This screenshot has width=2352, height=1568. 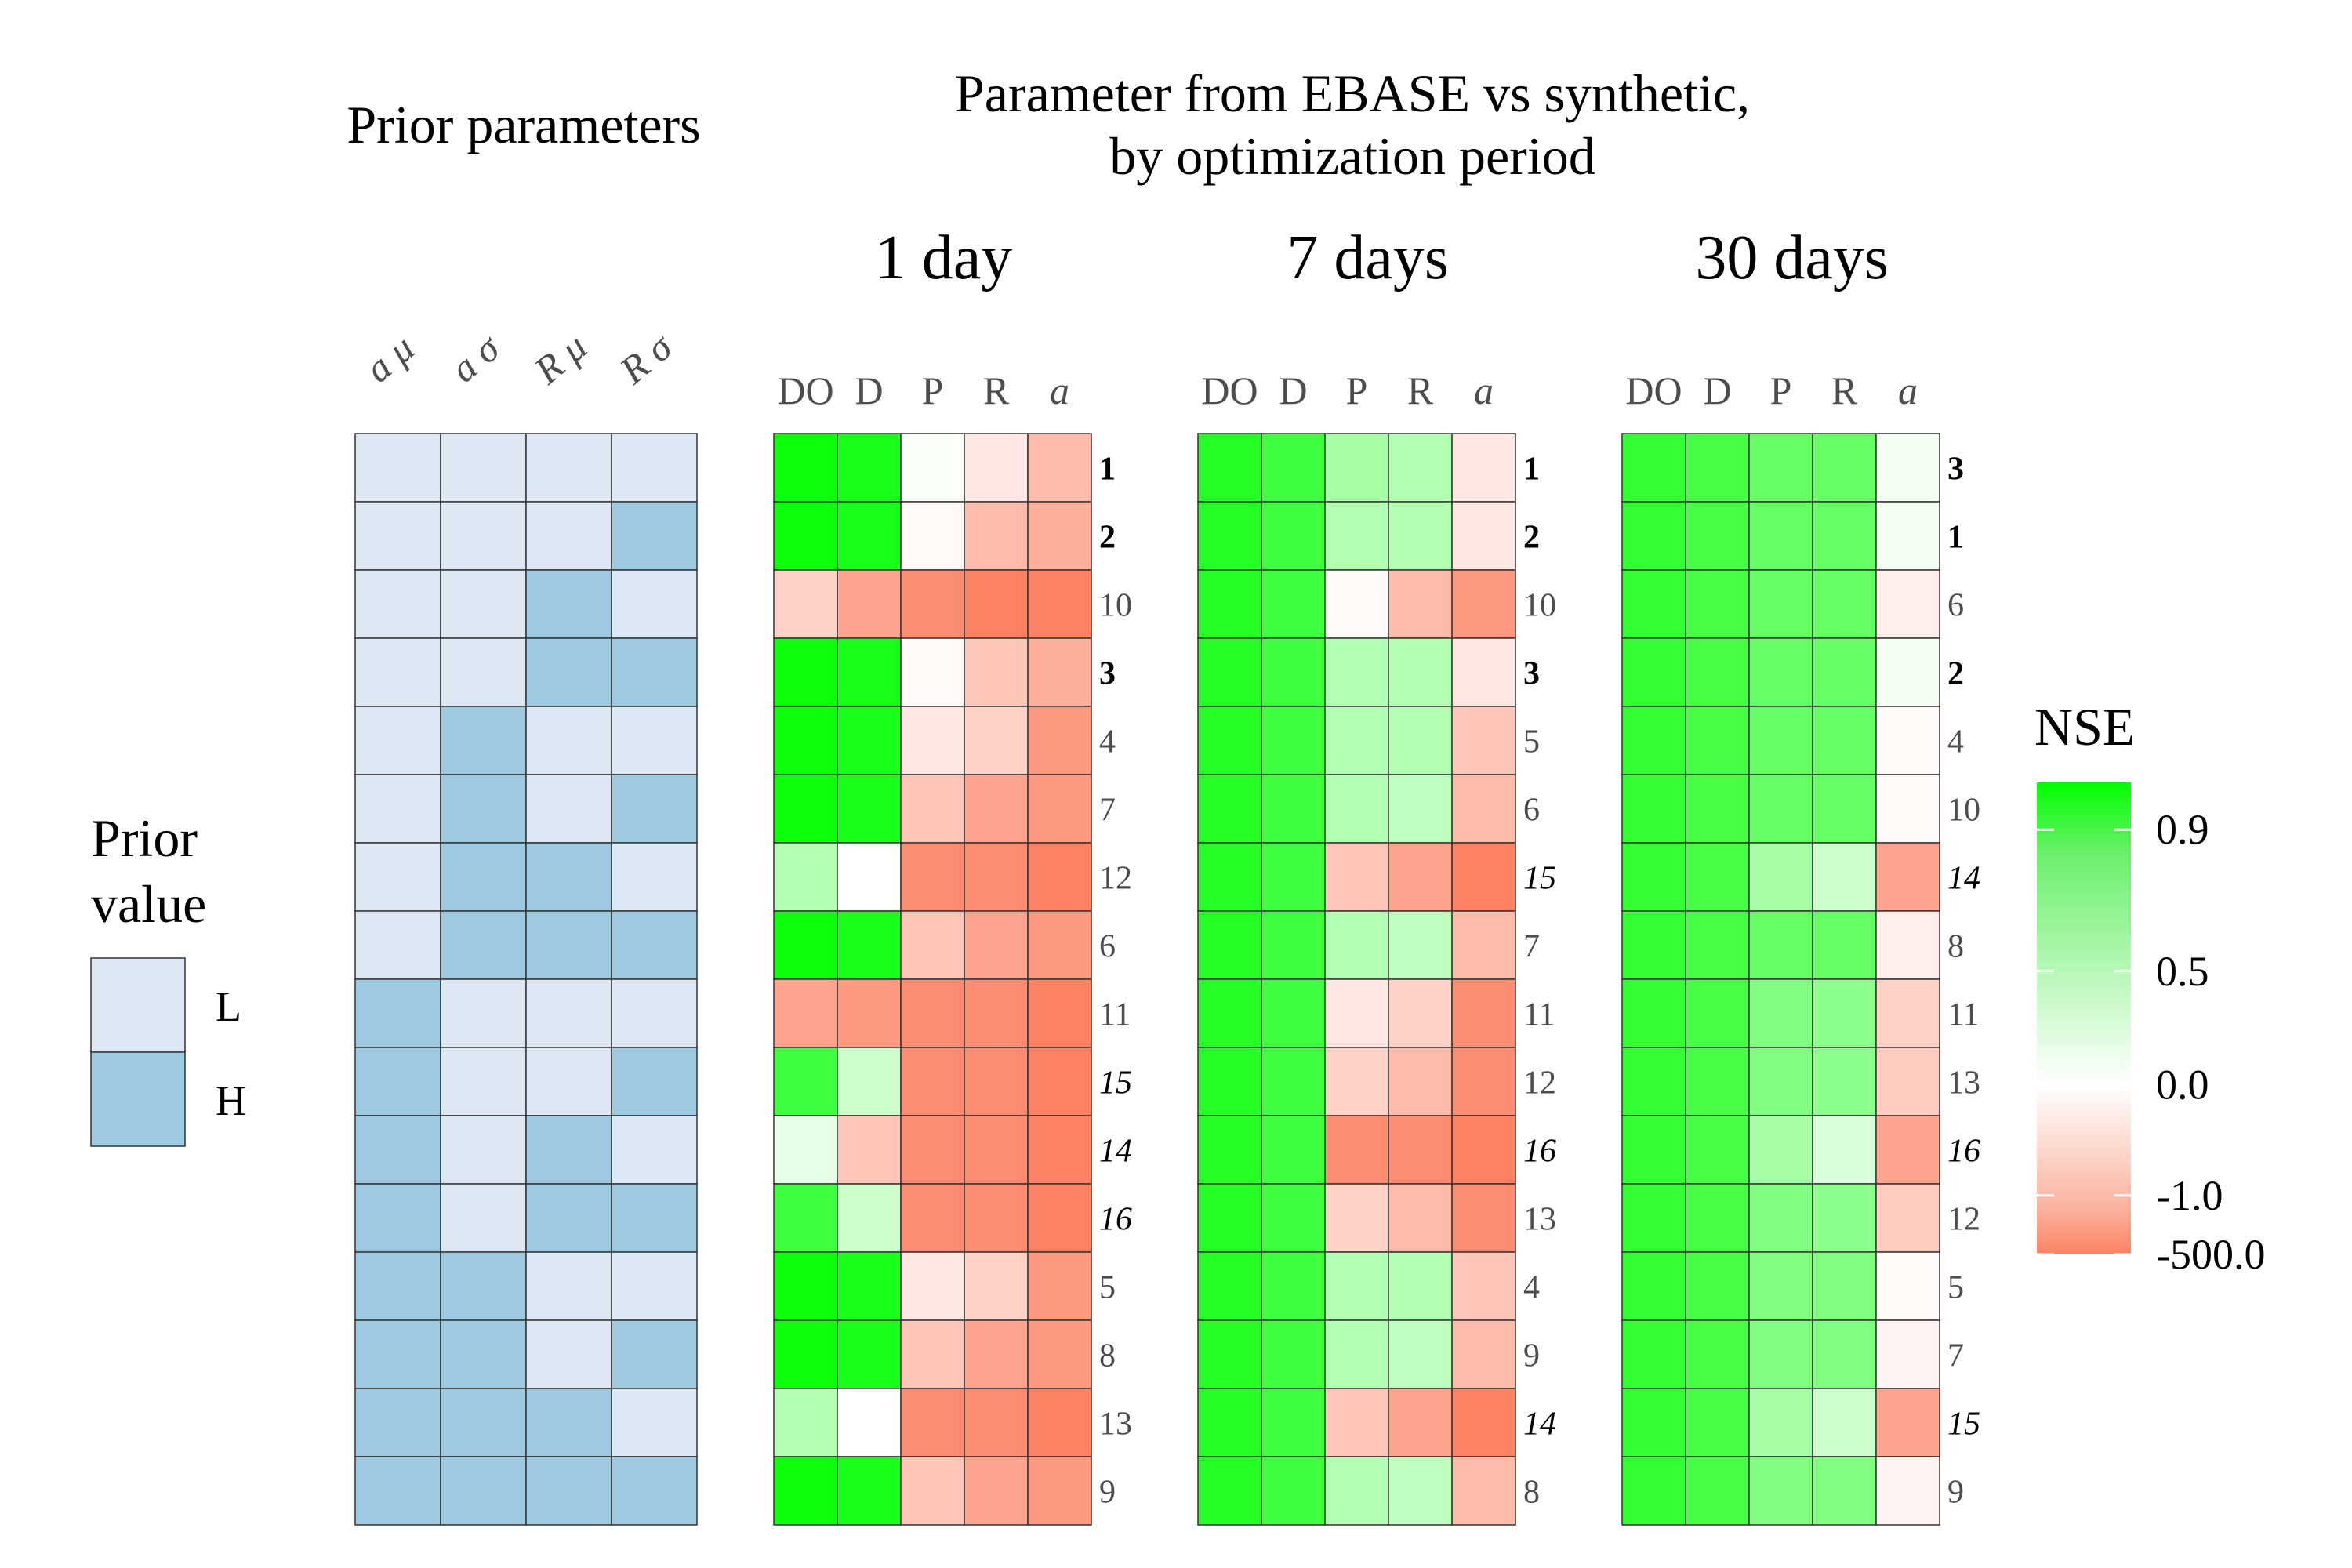 What do you see at coordinates (1484, 390) in the screenshot?
I see `metric-column-label: a` at bounding box center [1484, 390].